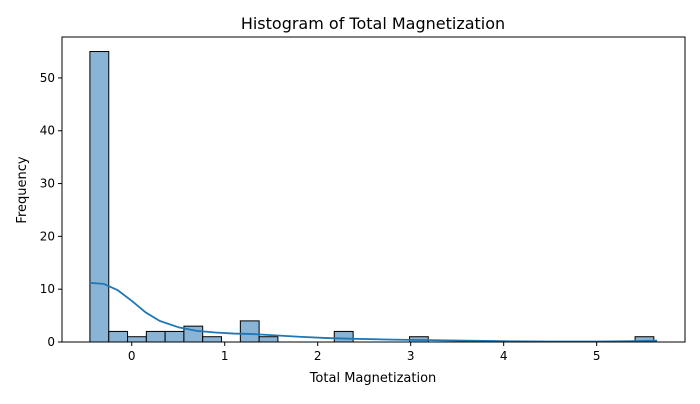 The width and height of the screenshot is (700, 404). I want to click on y-tick-label: 50, so click(47, 78).